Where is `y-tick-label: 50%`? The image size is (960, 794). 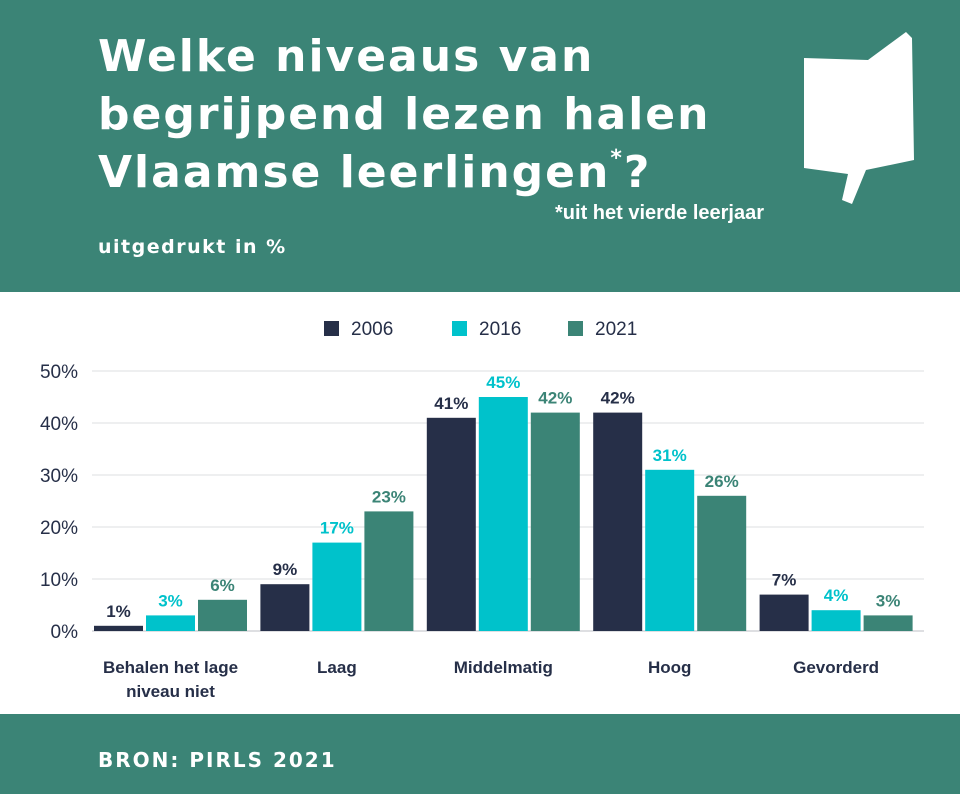 y-tick-label: 50% is located at coordinates (59, 372).